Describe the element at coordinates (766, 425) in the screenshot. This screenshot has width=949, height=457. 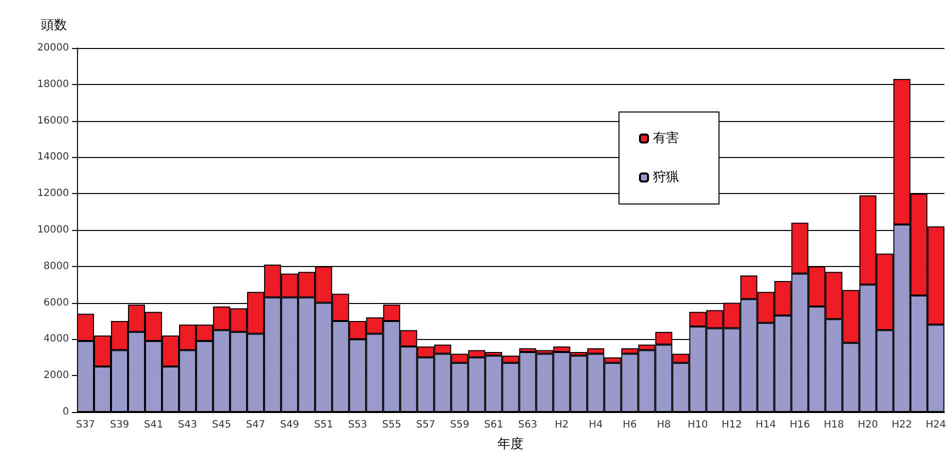
I see `x-tick-label: H14` at that location.